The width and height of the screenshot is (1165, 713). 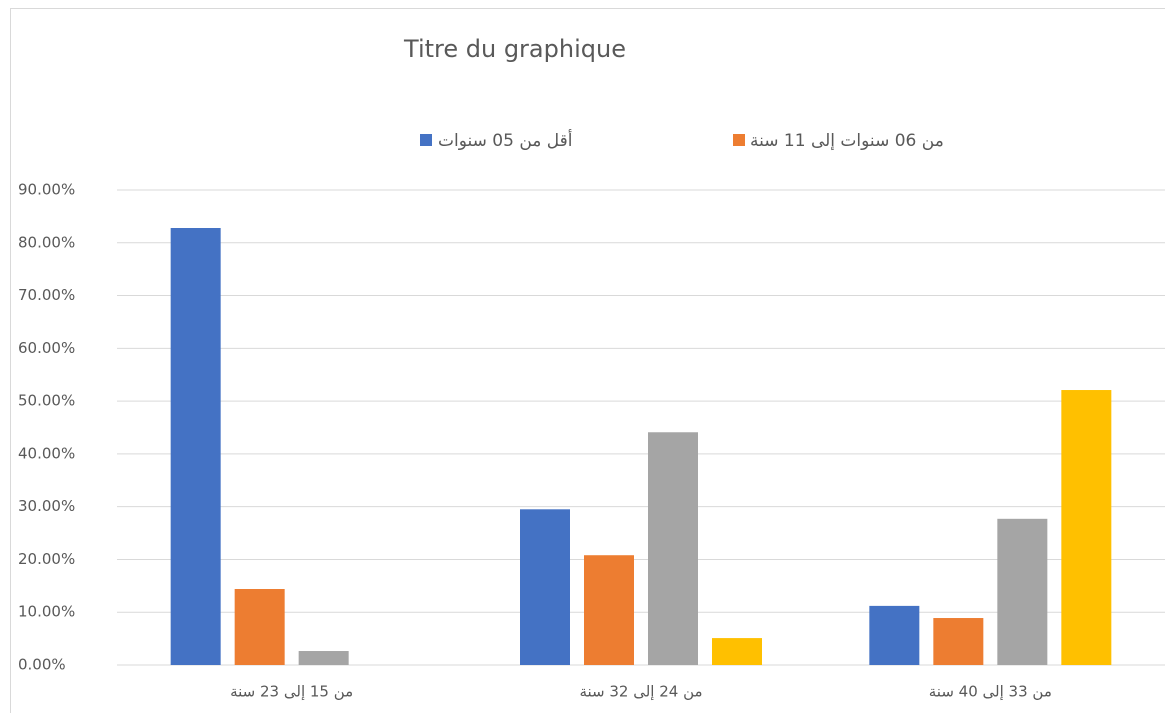 What do you see at coordinates (46, 453) in the screenshot?
I see `y-tick-label: 40.00%` at bounding box center [46, 453].